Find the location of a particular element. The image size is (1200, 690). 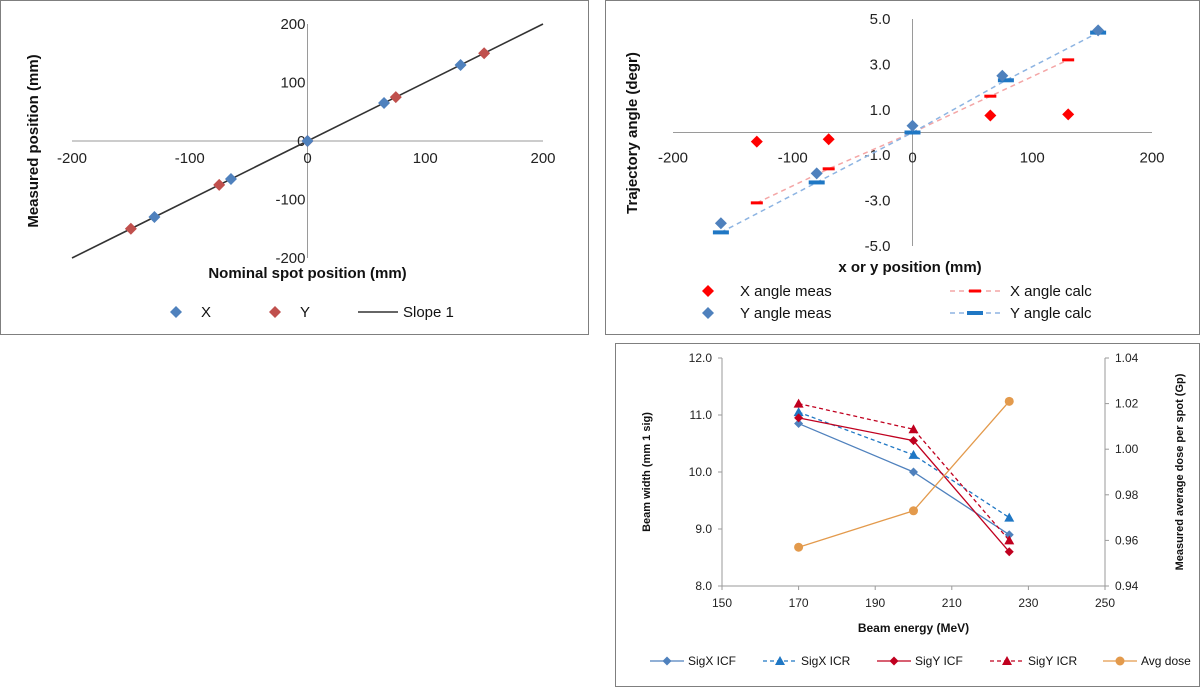

y-tick-label: 8.0 is located at coordinates (703, 586).